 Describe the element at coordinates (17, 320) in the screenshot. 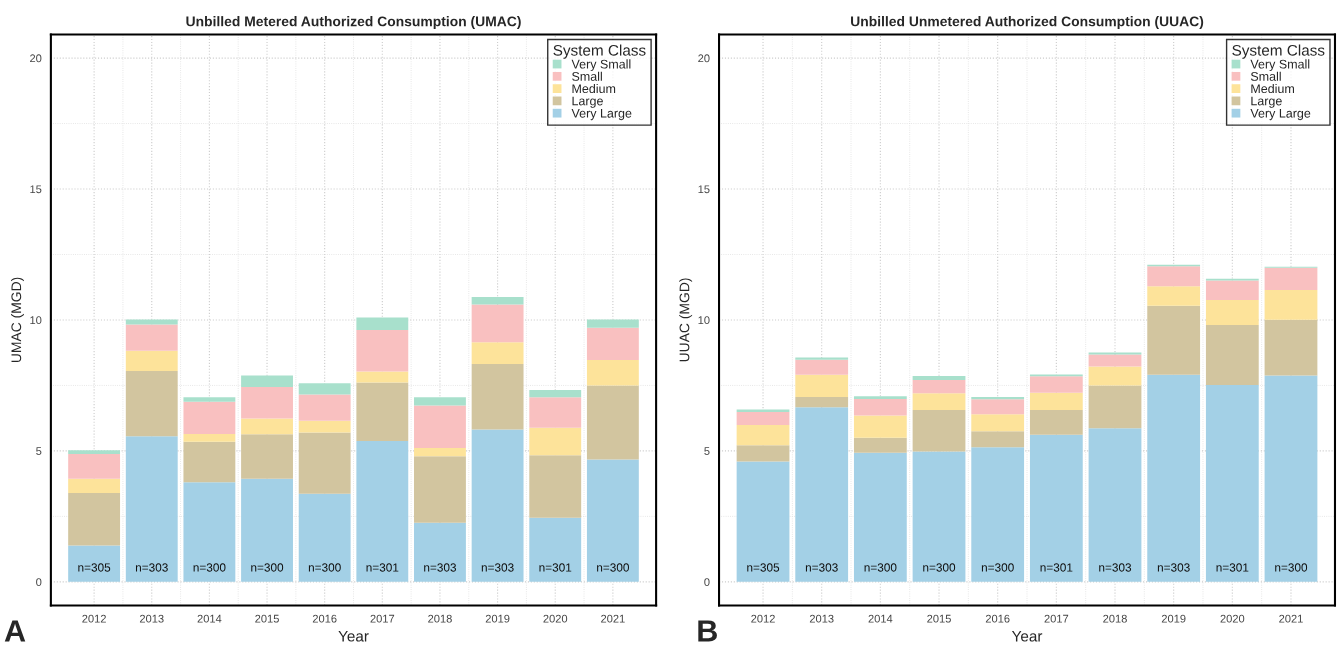

I see `y-axis-title: UMAC (MGD)` at that location.